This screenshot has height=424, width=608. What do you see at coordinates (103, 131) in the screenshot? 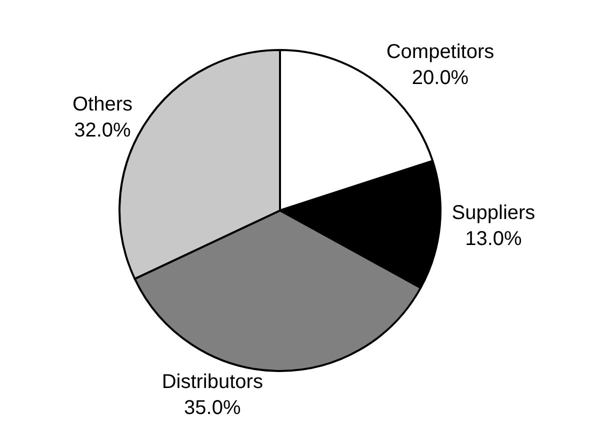
I see `data-label: 32.0%` at bounding box center [103, 131].